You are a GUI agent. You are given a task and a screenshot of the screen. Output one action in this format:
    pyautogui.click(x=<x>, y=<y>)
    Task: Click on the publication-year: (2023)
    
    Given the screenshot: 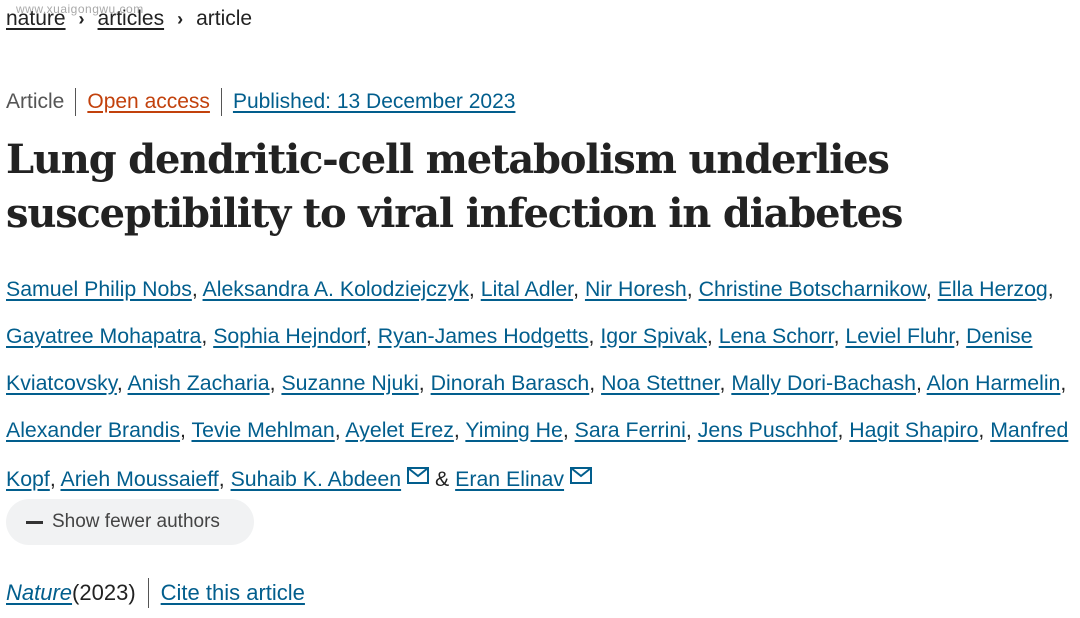 What is the action you would take?
    pyautogui.click(x=104, y=592)
    